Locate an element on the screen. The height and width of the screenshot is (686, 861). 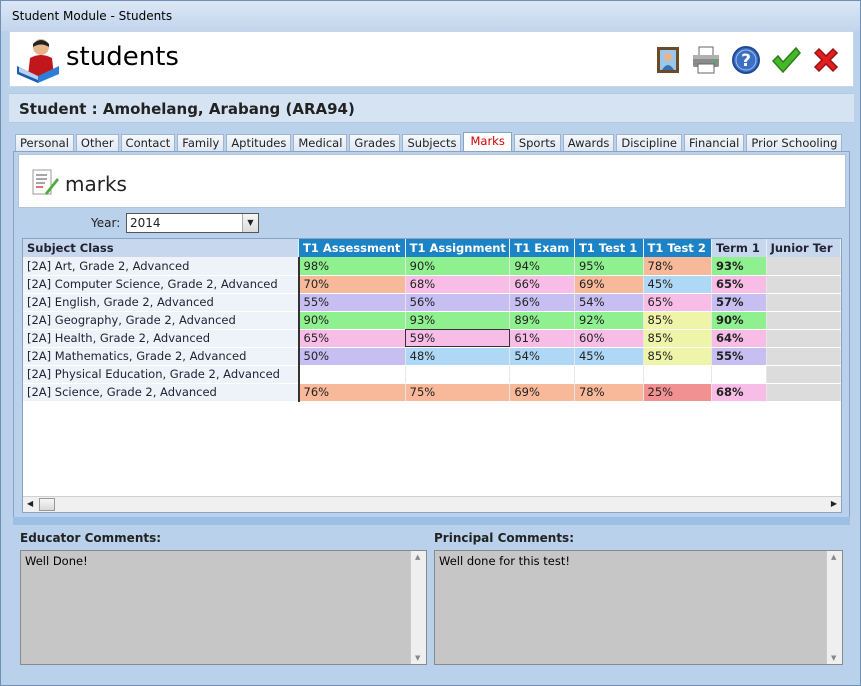
column-header: T1 Test 2 is located at coordinates (678, 248).